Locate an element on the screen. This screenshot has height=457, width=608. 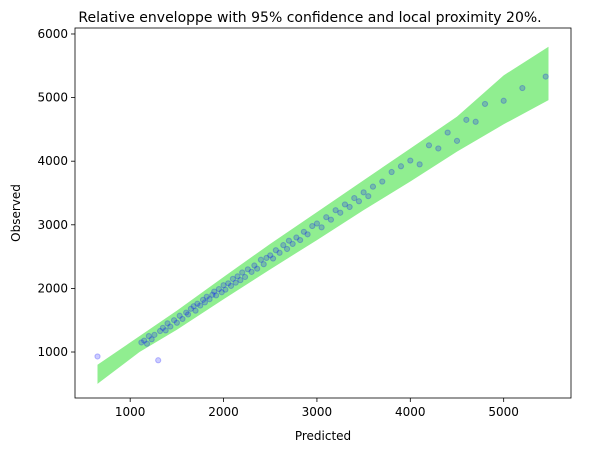
y-tick-label: 2000 is located at coordinates (52, 288).